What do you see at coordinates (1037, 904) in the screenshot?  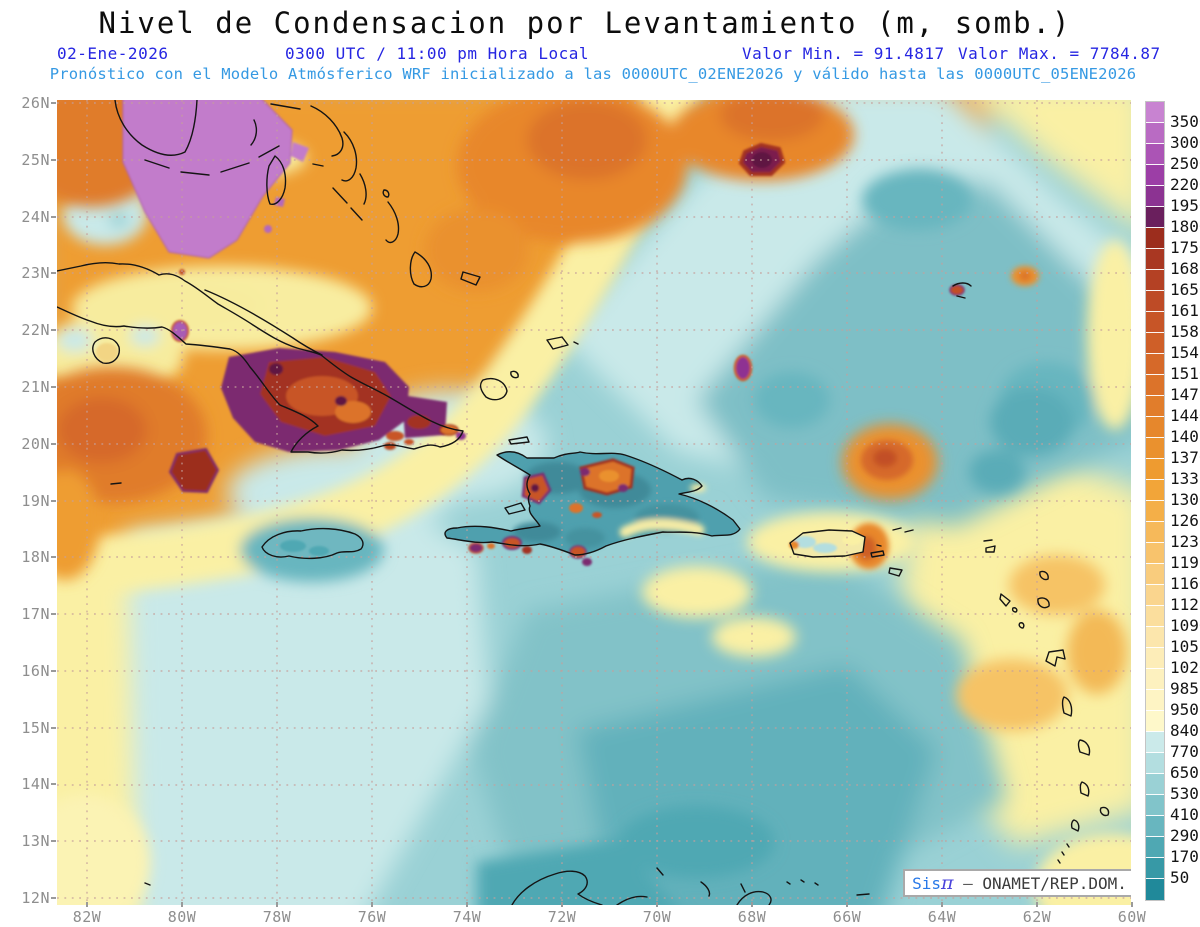 I see `lon-tick-62W` at bounding box center [1037, 904].